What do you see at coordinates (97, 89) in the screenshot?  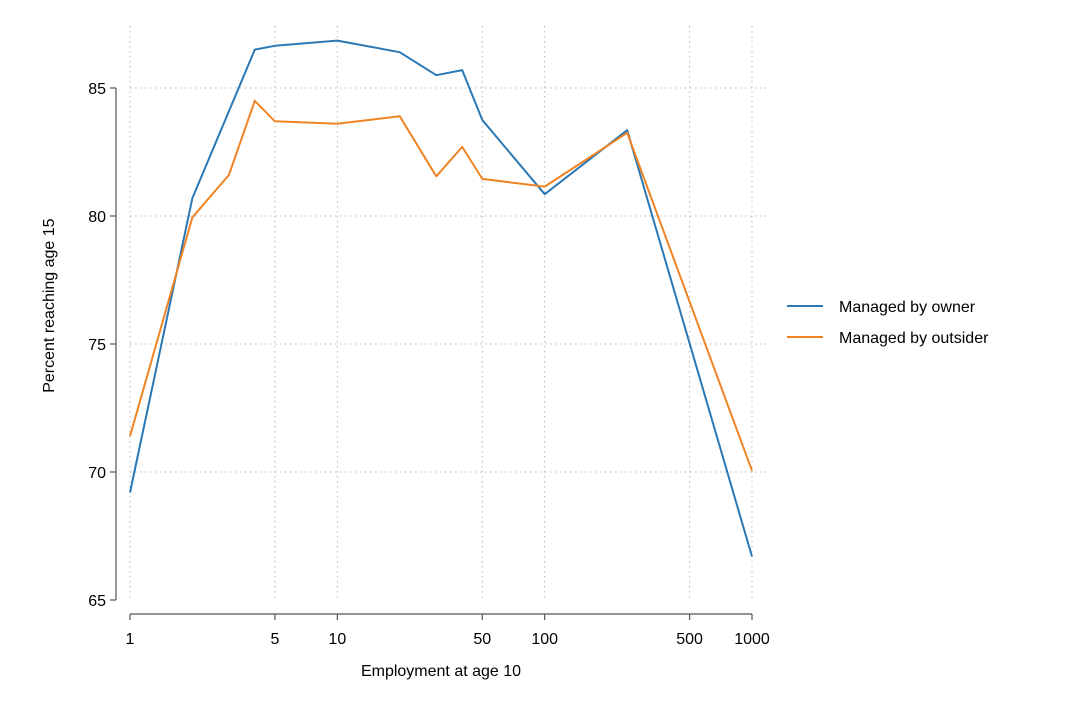 I see `y-tick-label: 85` at bounding box center [97, 89].